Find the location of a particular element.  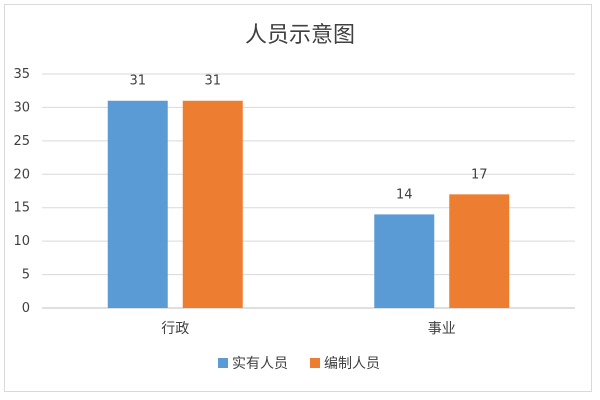

chart-title: 人员示意图 is located at coordinates (300, 35).